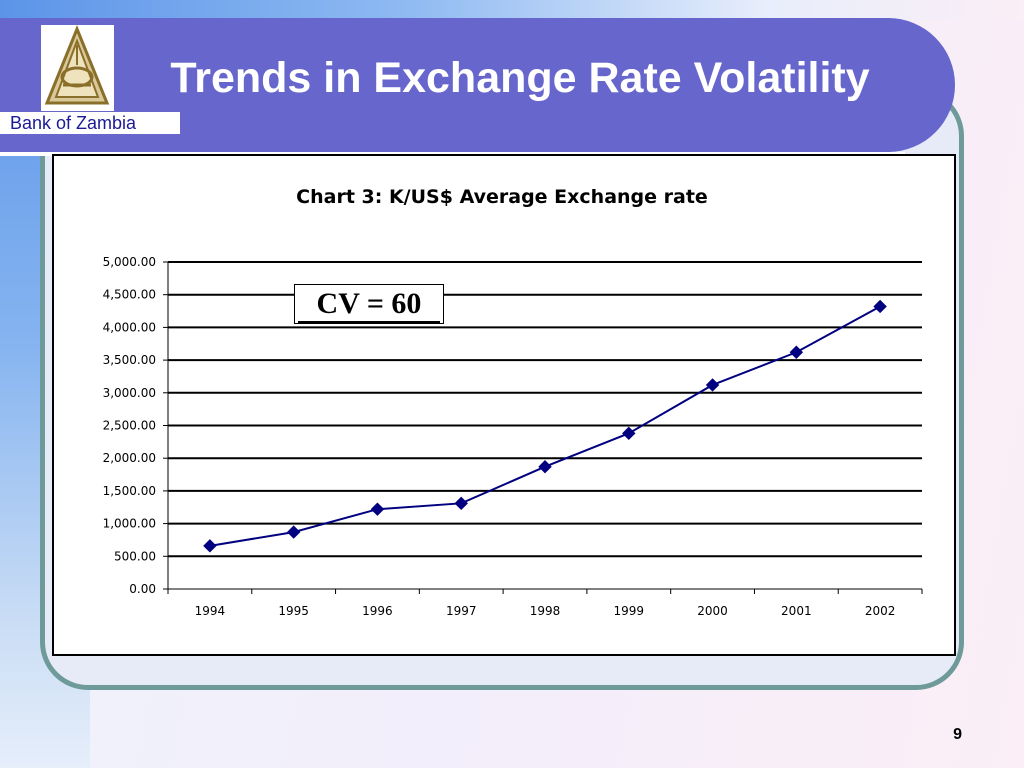 This screenshot has height=768, width=1024. I want to click on x-tick-label: 2002, so click(880, 611).